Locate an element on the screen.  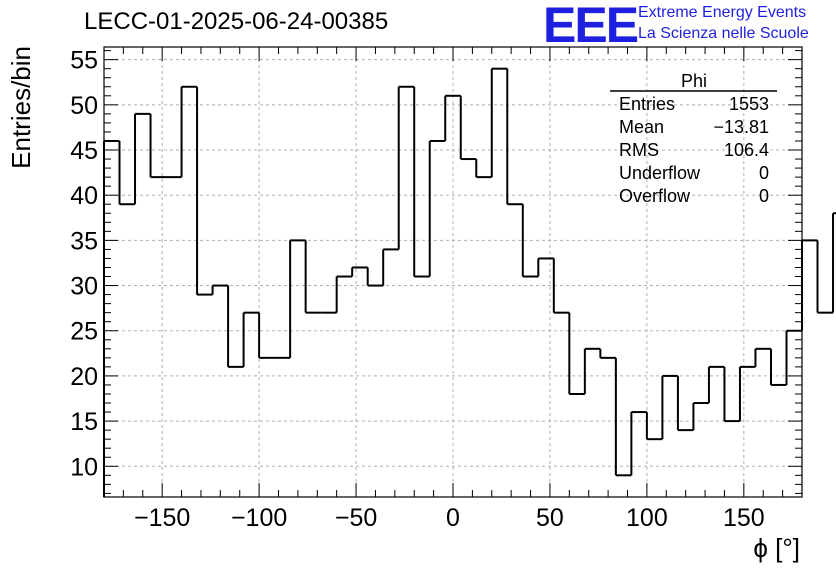
x-tick-label: −100 is located at coordinates (259, 518).